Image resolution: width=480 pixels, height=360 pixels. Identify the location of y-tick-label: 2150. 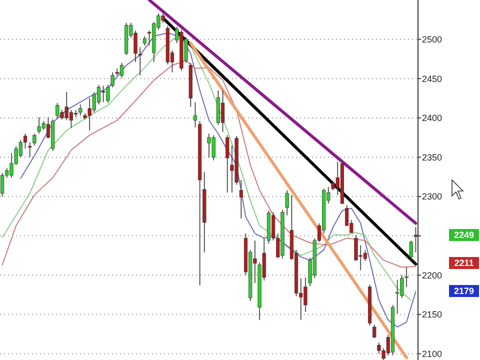
(432, 315).